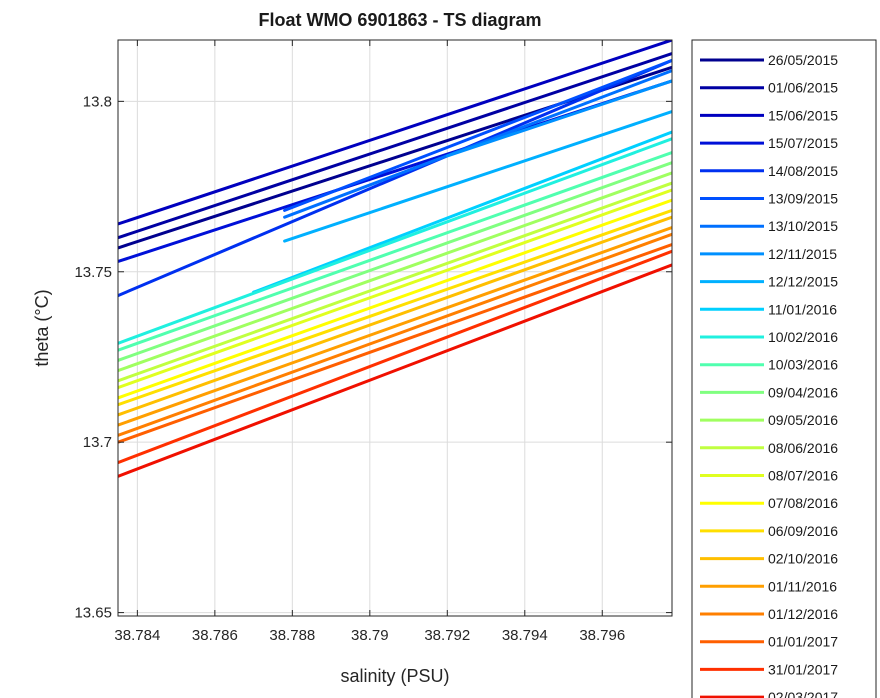  Describe the element at coordinates (803, 642) in the screenshot. I see `legend-entry-label: 01/01/2017` at that location.